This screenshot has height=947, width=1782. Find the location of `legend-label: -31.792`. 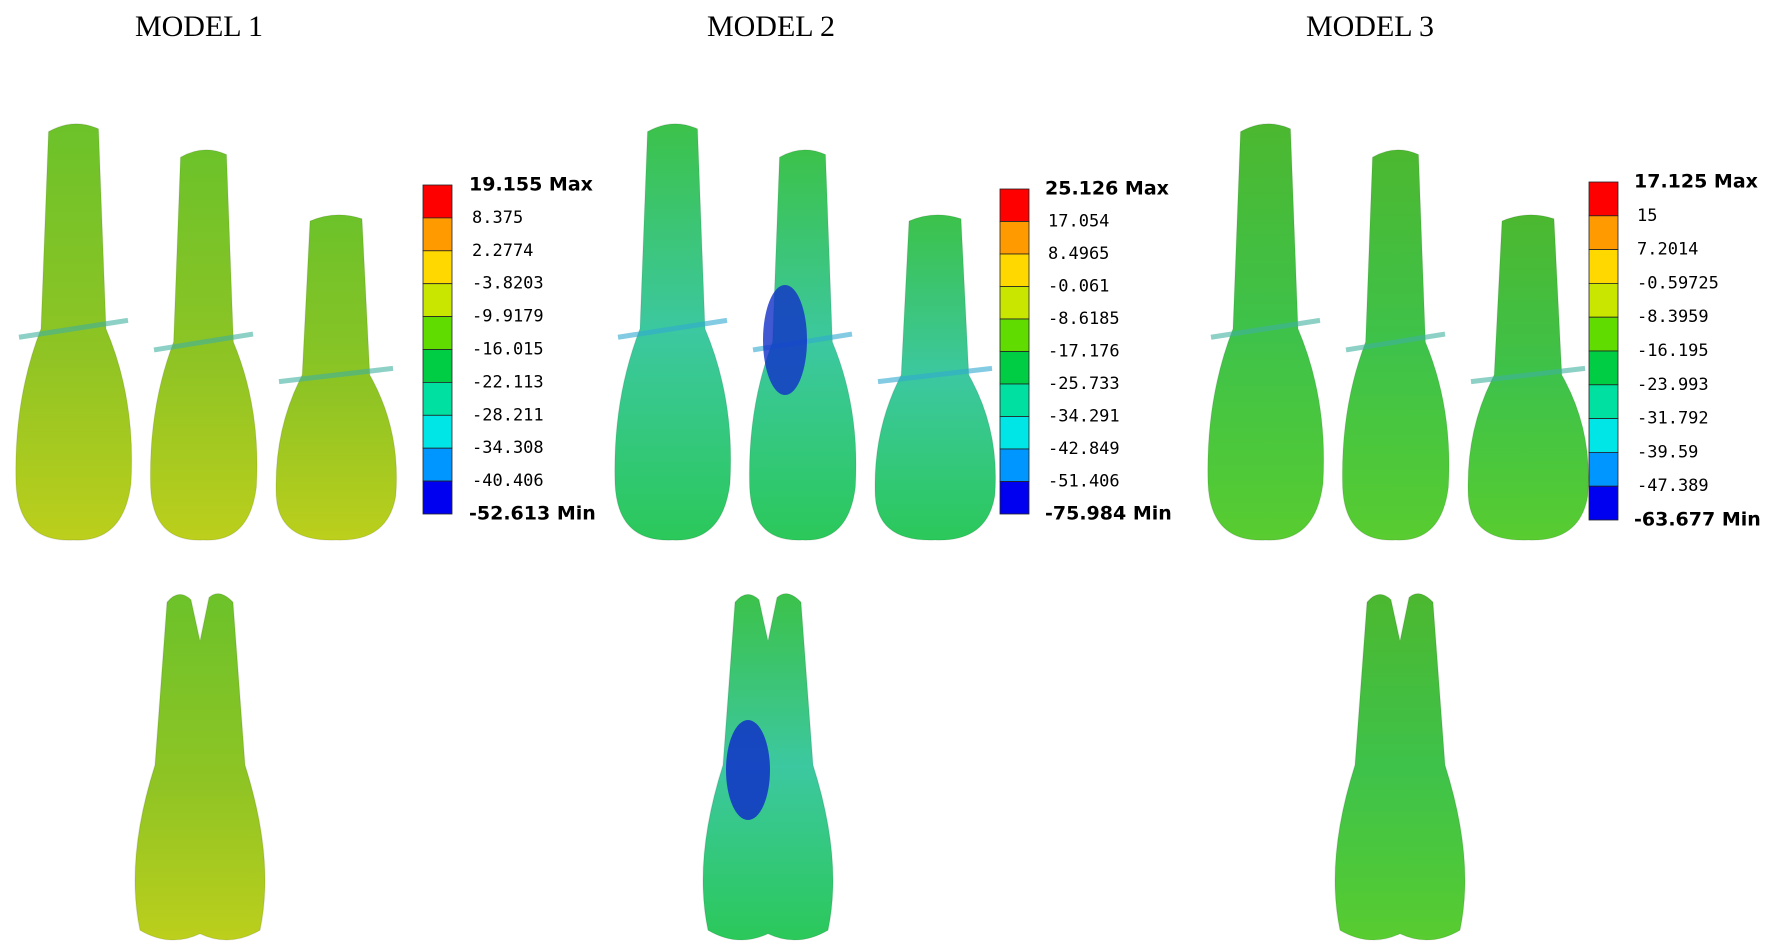

legend-label: -31.792 is located at coordinates (1673, 419).